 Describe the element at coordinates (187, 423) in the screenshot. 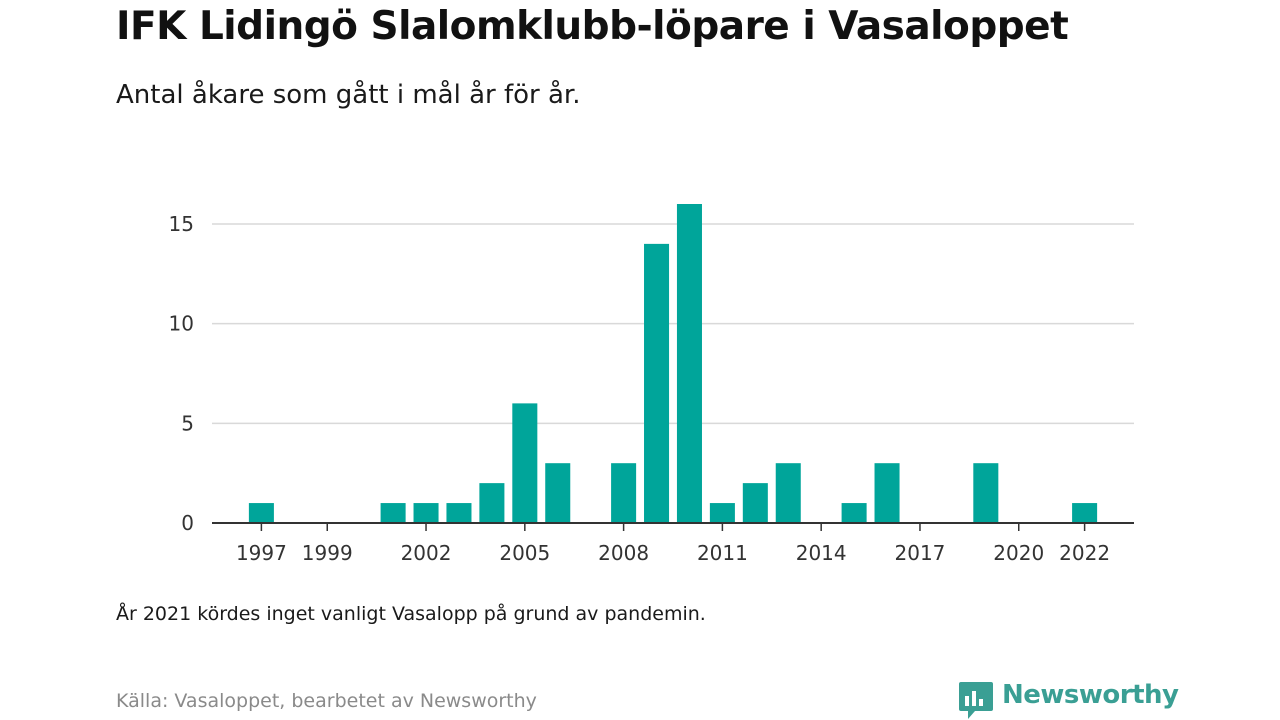

I see `y-tick-label-5: 5` at that location.